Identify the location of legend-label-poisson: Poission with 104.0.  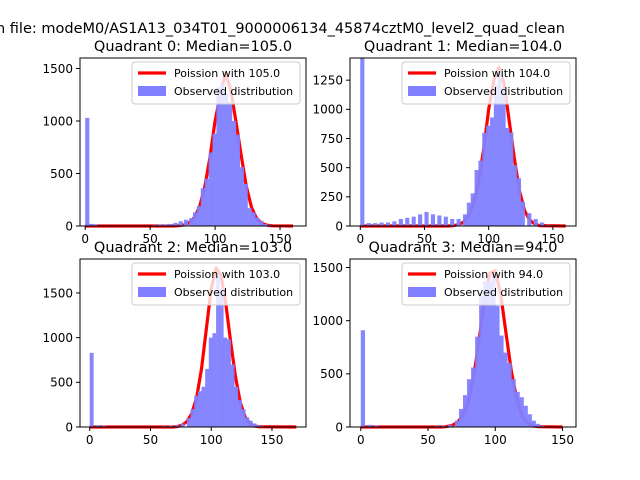
(497, 73).